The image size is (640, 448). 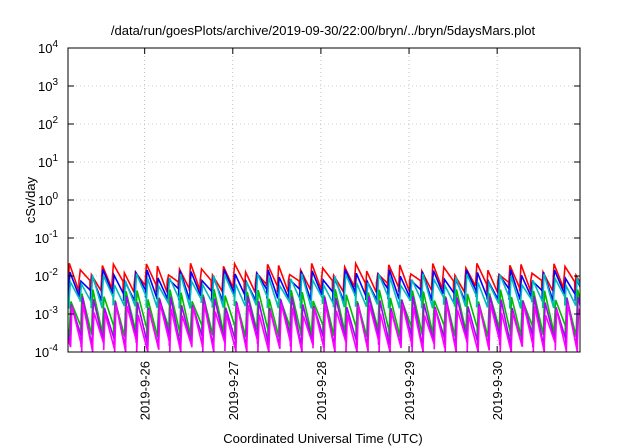 I want to click on y-tick-label: 10⁻³, so click(x=47, y=313).